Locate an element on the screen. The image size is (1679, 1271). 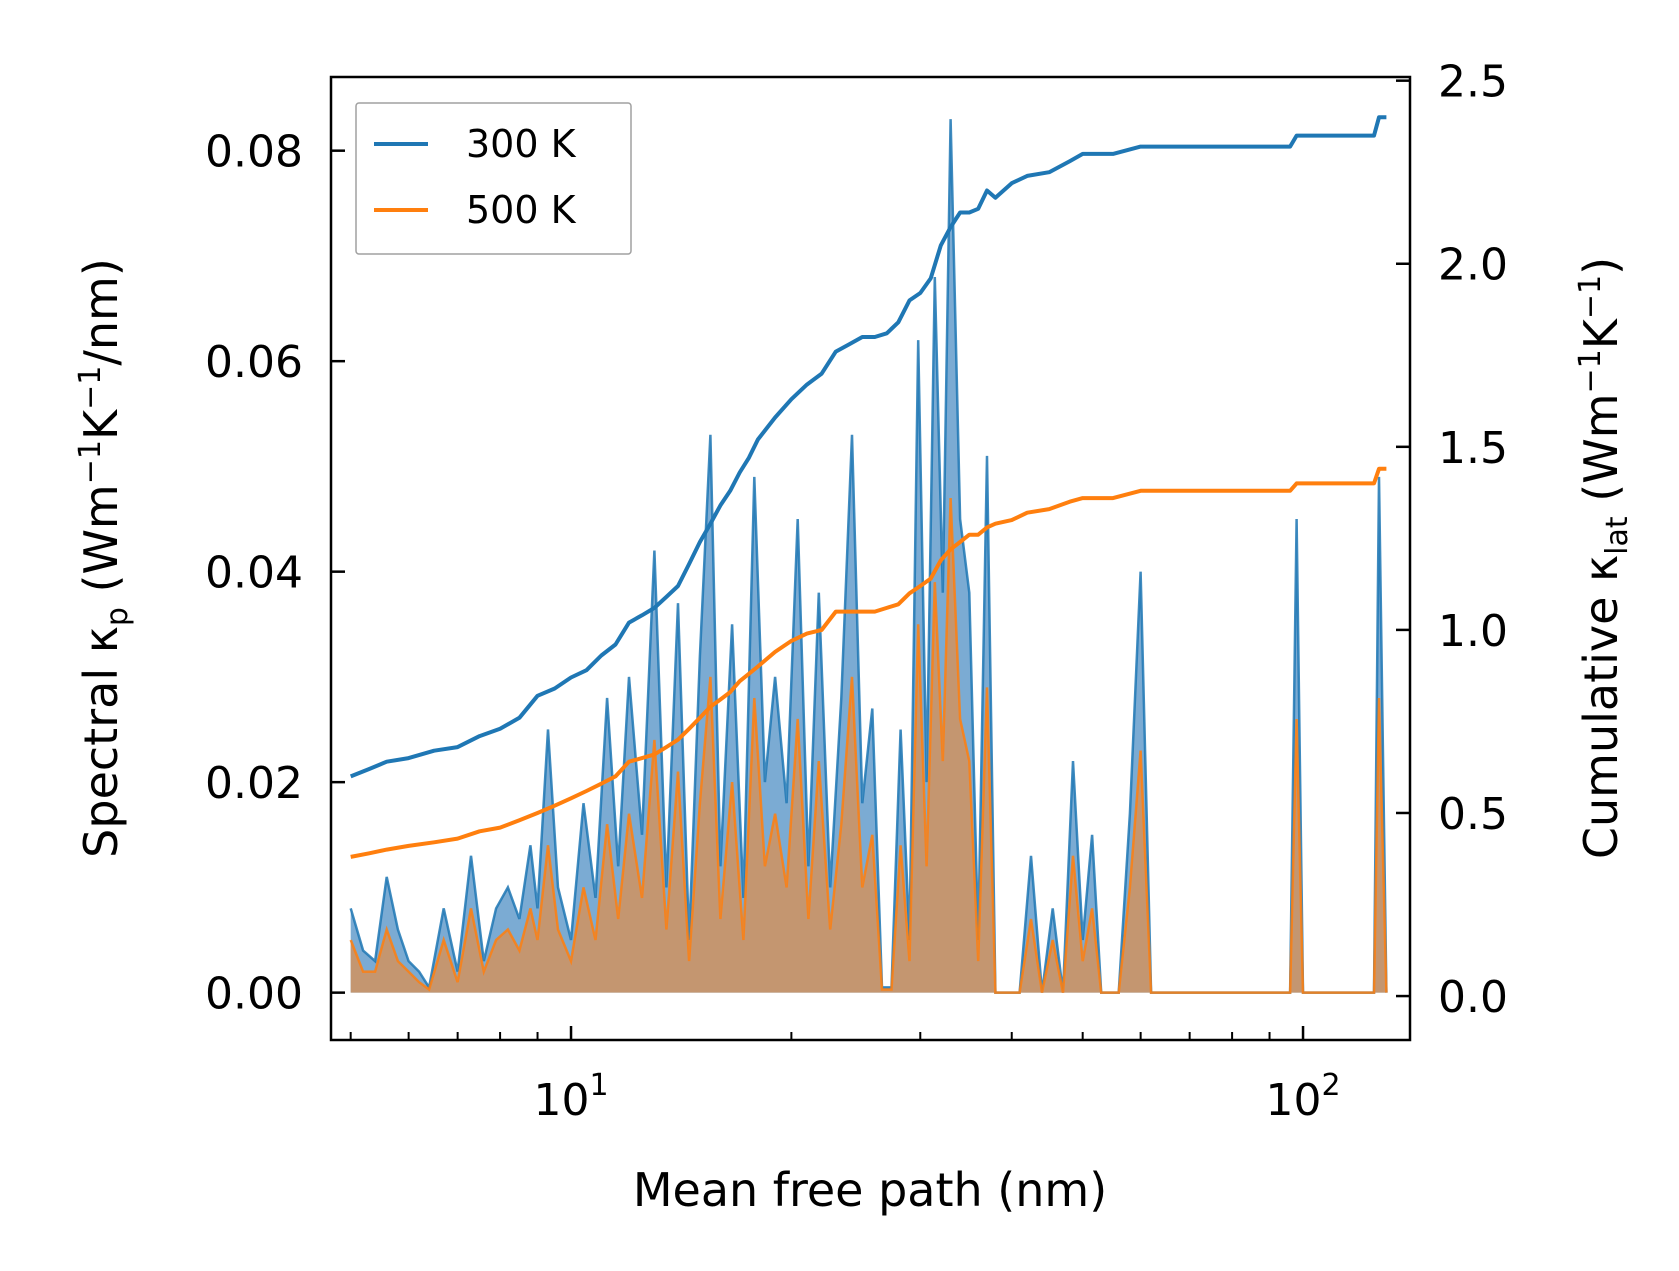
y-right-title-exp2: −1 is located at coordinates (1590, 297).